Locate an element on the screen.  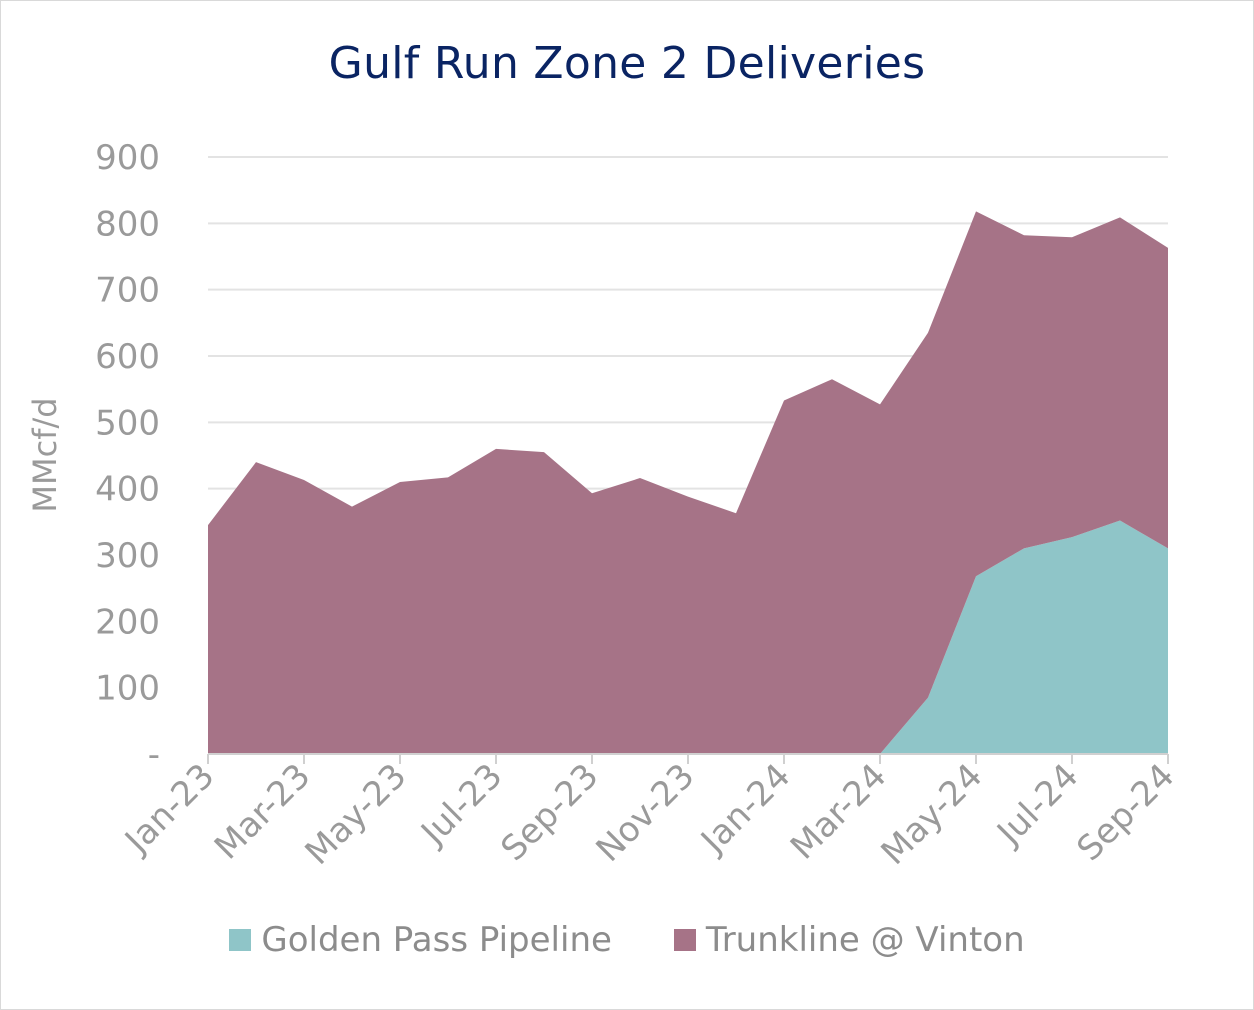
y-tick-label: 400 is located at coordinates (127, 490).